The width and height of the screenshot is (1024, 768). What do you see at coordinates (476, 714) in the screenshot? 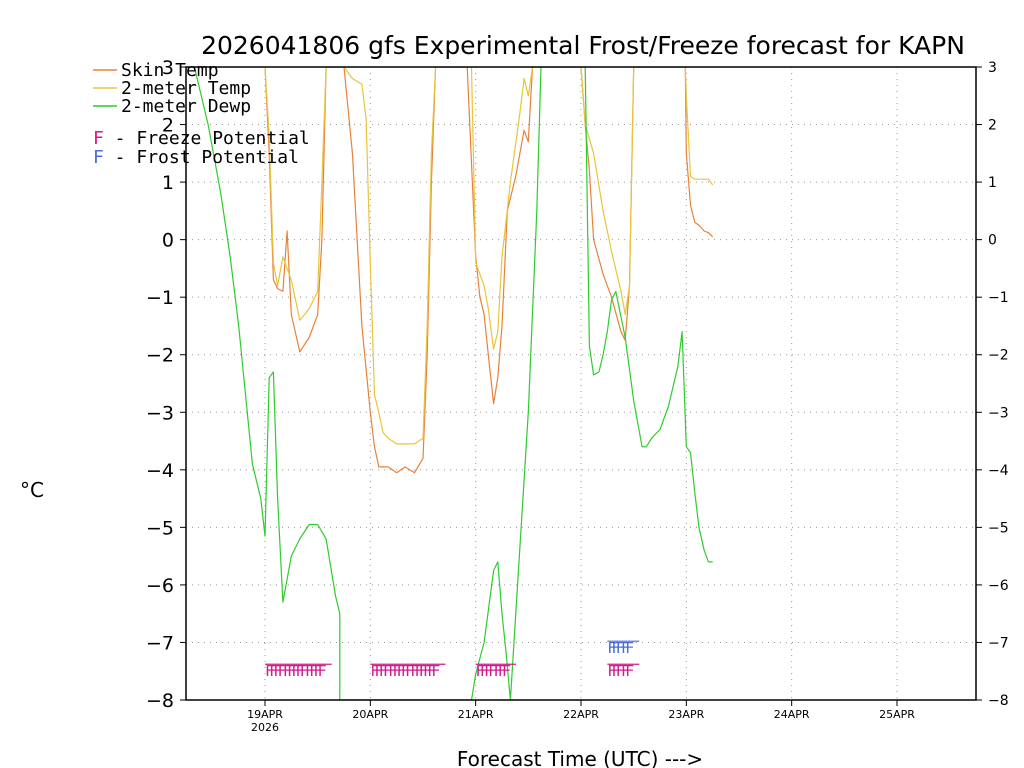
I see `x-tick-label: 21APR` at bounding box center [476, 714].